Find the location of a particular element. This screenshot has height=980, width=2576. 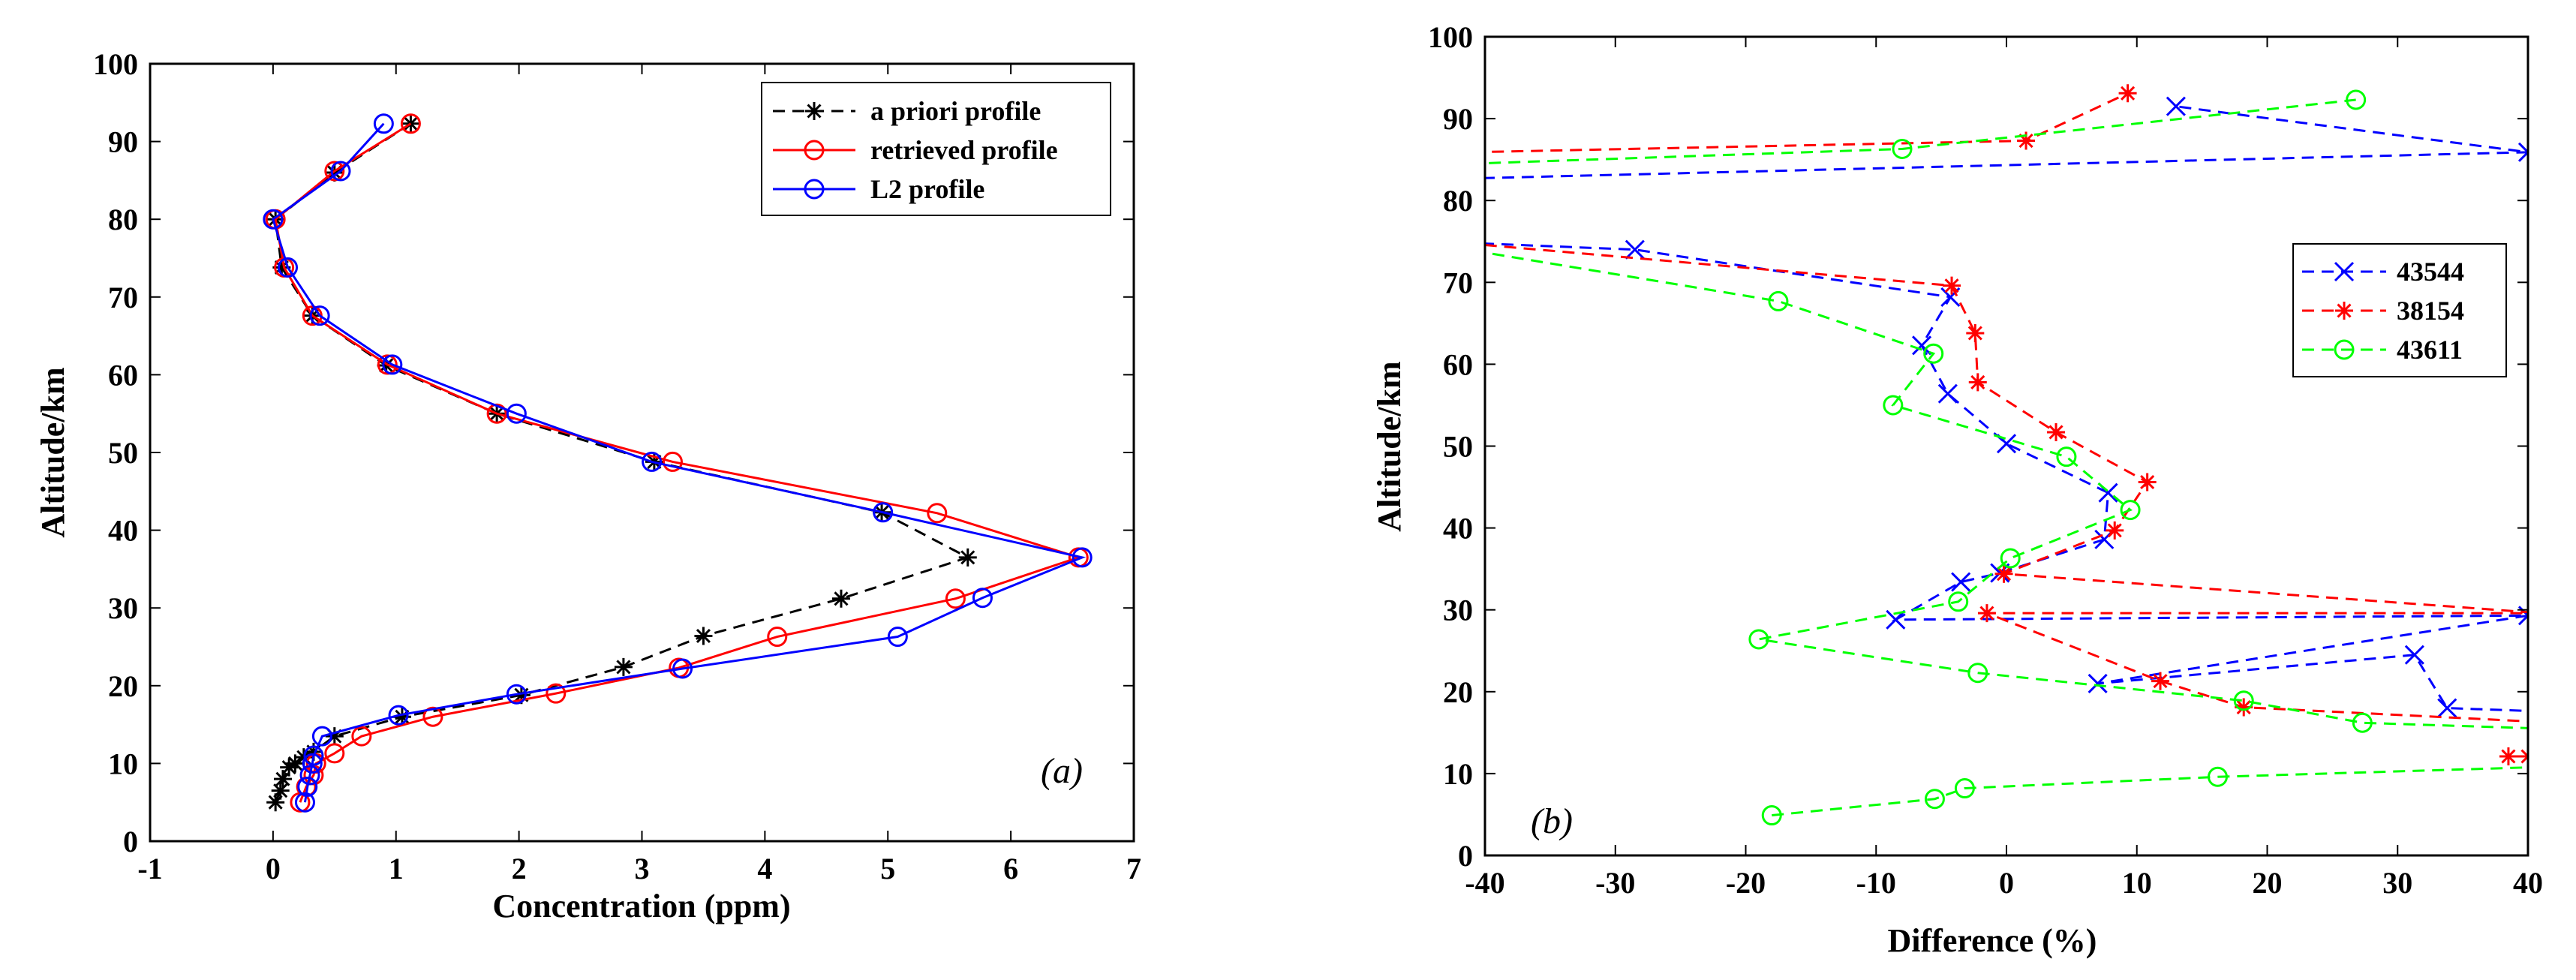

panel-a-label: (a) is located at coordinates (1062, 771).